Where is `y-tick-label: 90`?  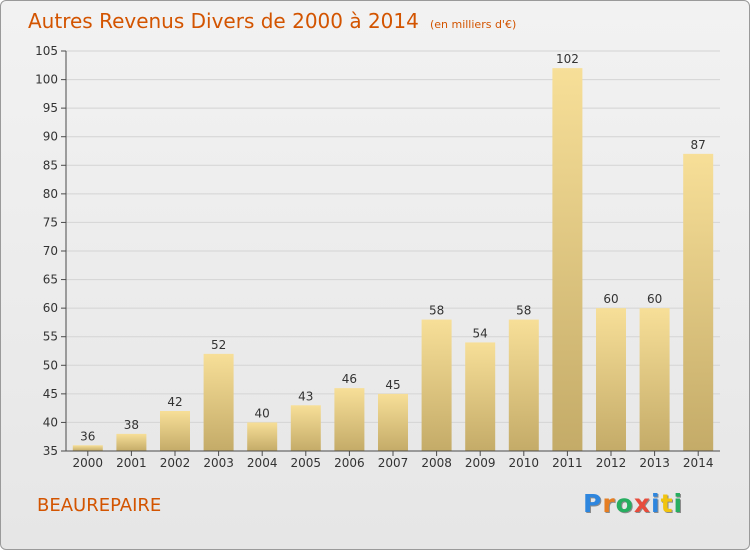
y-tick-label: 90 is located at coordinates (50, 137).